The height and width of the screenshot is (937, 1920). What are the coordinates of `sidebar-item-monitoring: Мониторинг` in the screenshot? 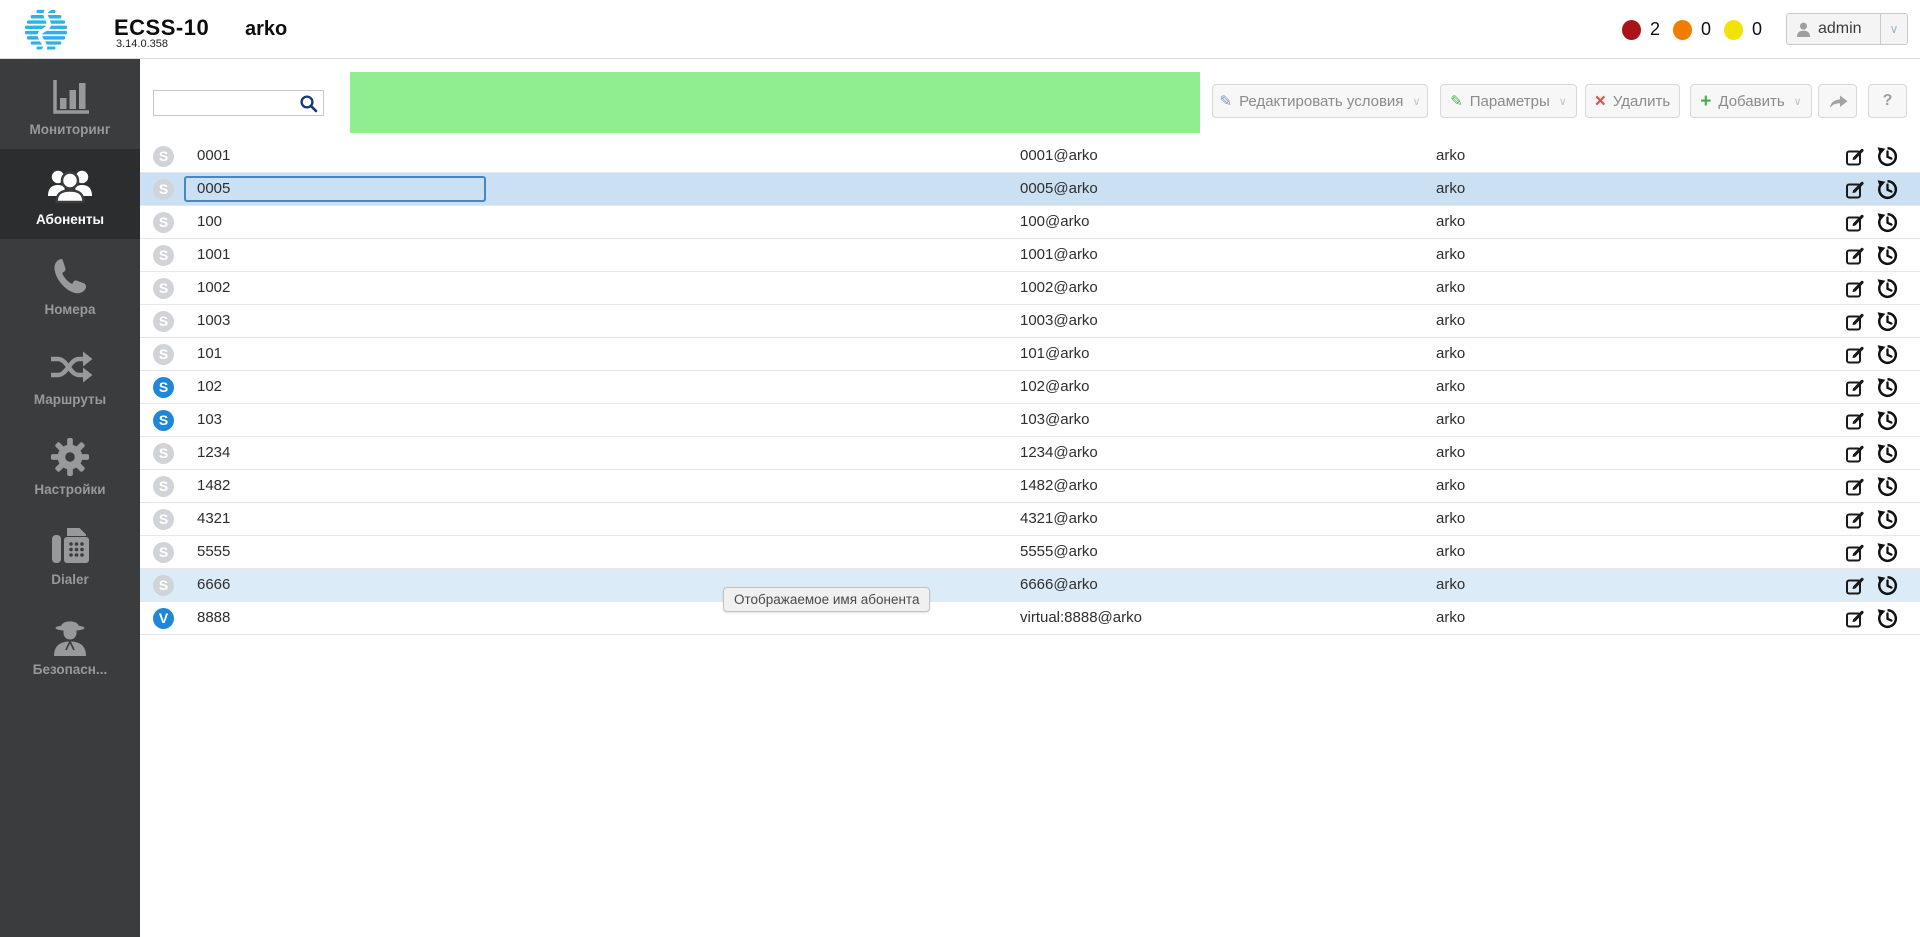 It's located at (70, 104).